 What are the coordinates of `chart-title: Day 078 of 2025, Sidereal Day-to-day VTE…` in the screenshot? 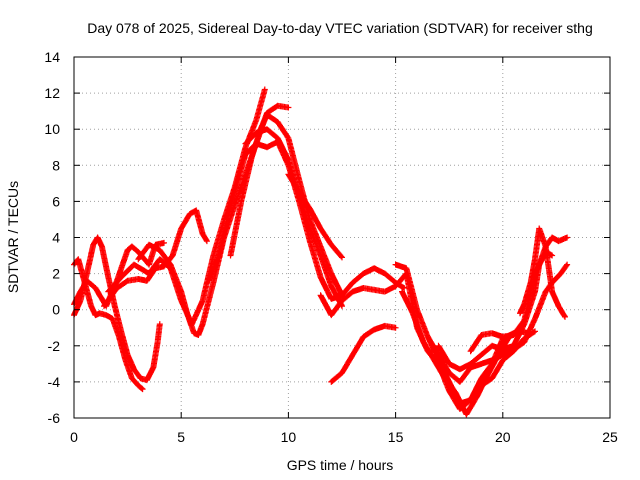 It's located at (340, 28).